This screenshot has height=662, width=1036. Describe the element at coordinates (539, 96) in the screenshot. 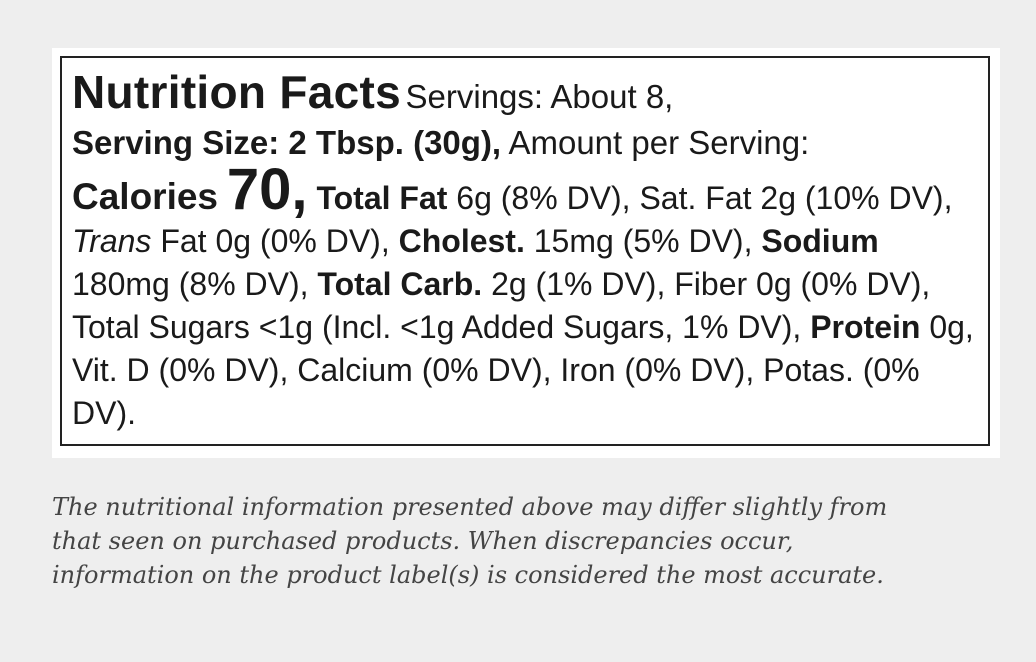

I see `servings: Servings: About 8,` at that location.